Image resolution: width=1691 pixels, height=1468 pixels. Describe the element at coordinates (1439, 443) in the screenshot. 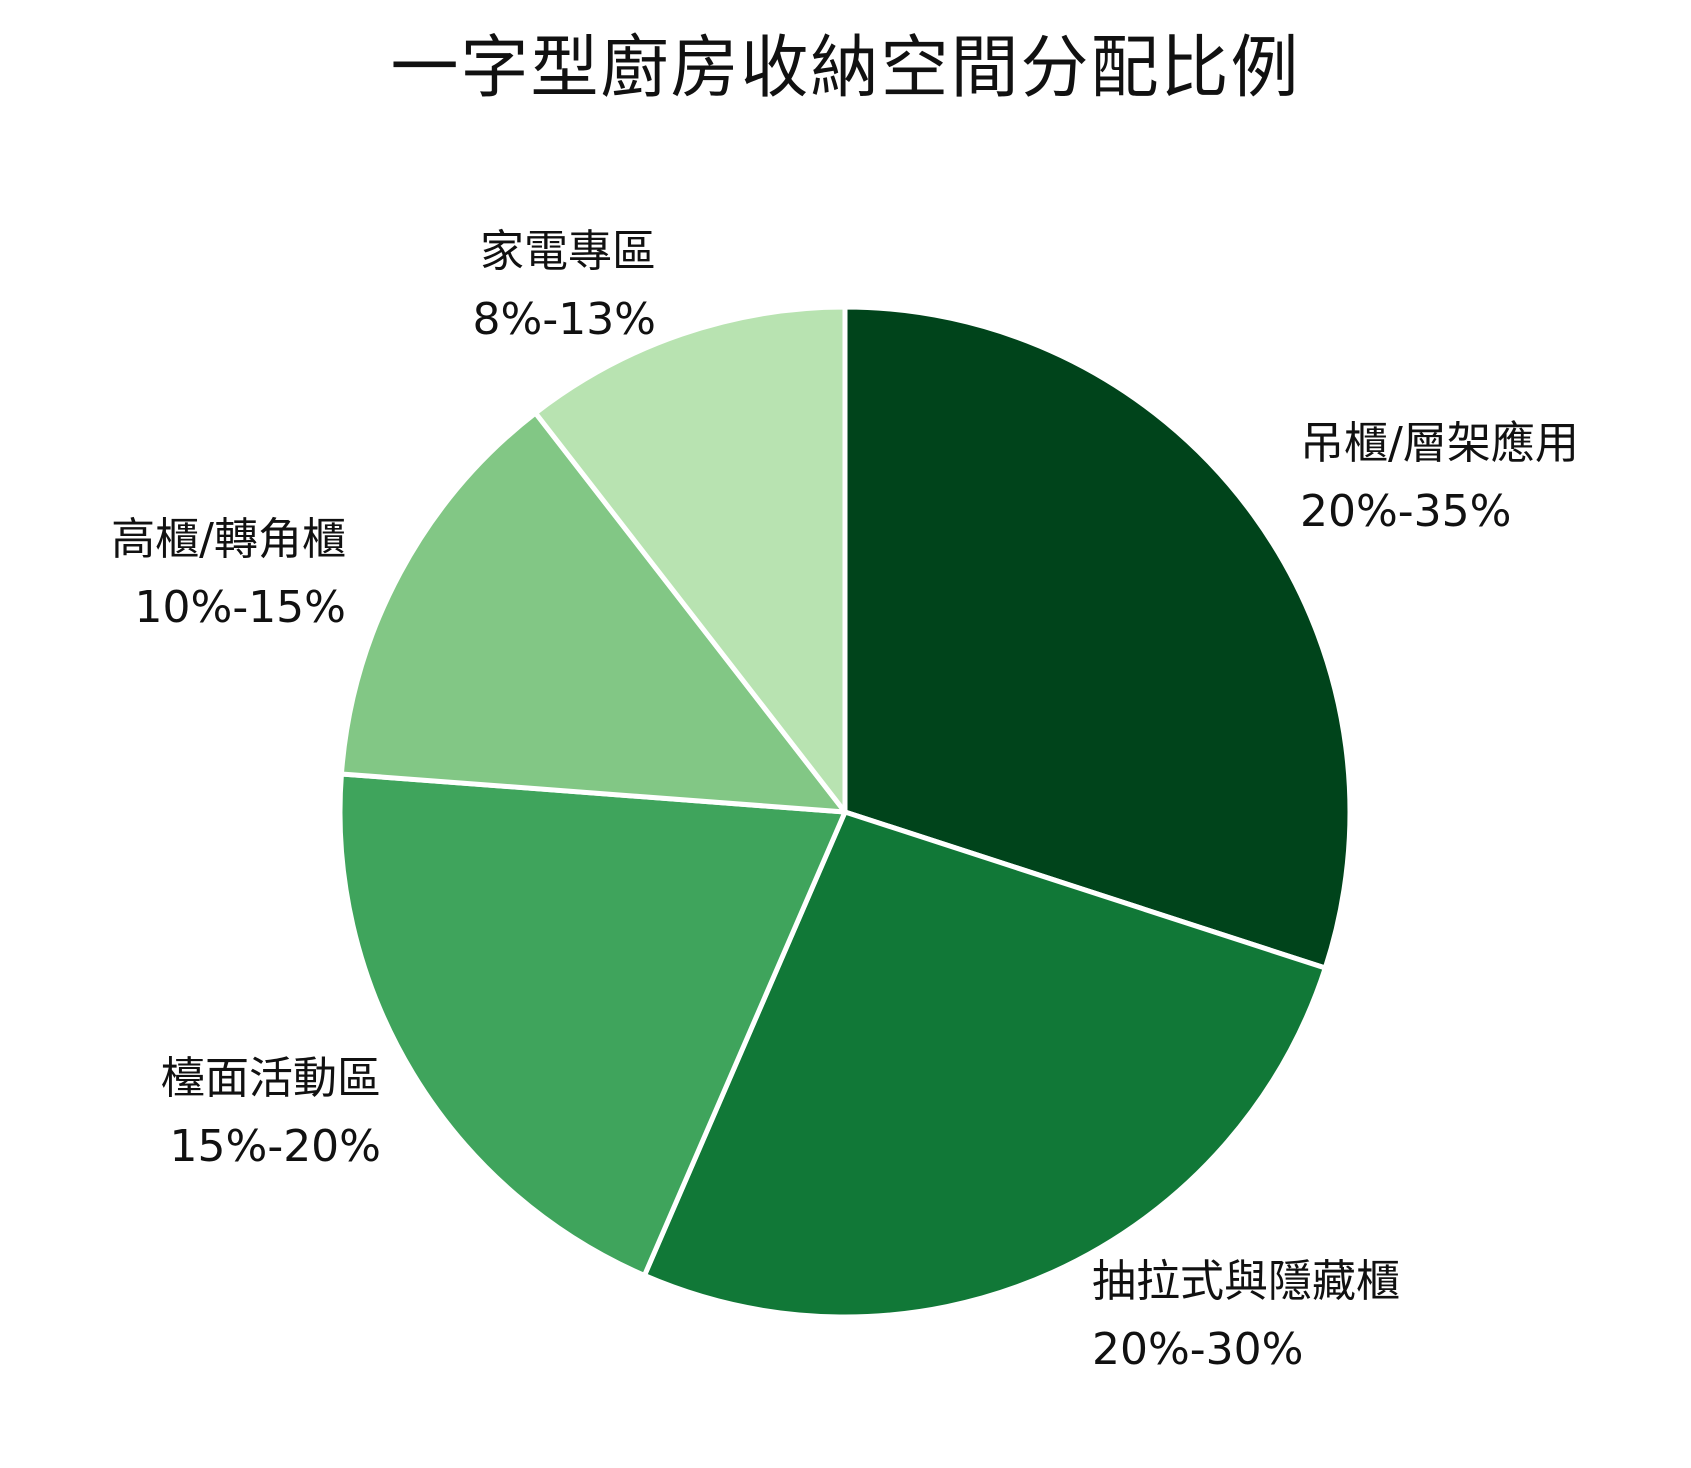

I see `label-wall-cabinet-name: 吊櫃/層架應用` at that location.